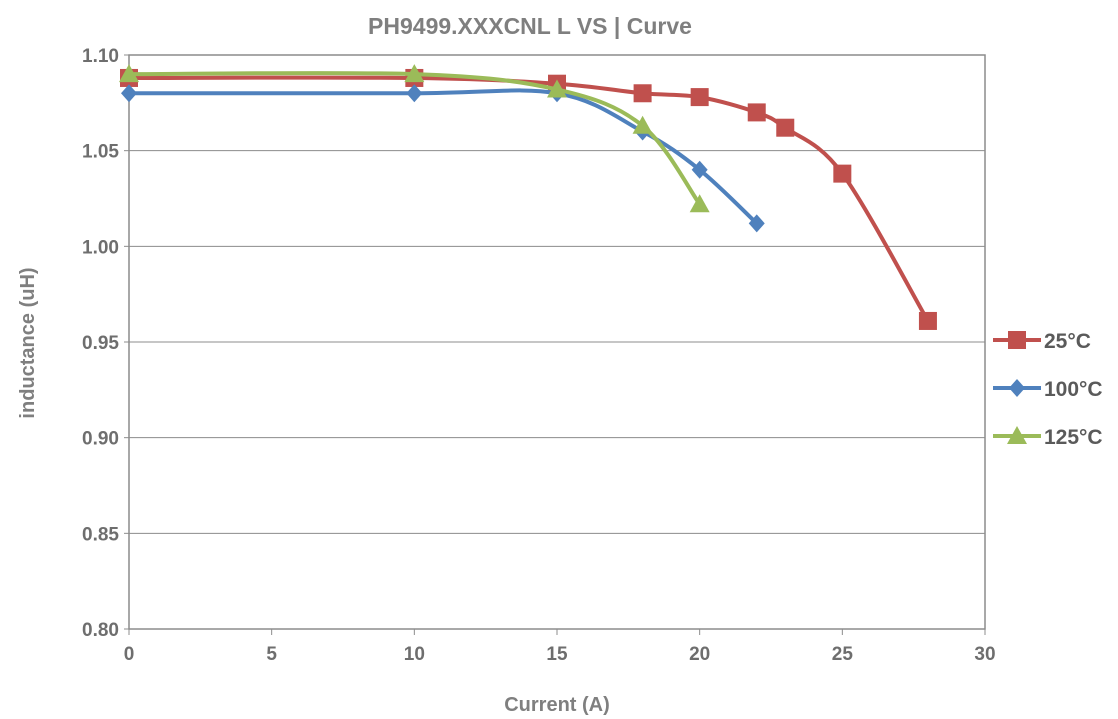 Image resolution: width=1118 pixels, height=719 pixels. Describe the element at coordinates (557, 705) in the screenshot. I see `x-axis-label: Current (A)` at that location.